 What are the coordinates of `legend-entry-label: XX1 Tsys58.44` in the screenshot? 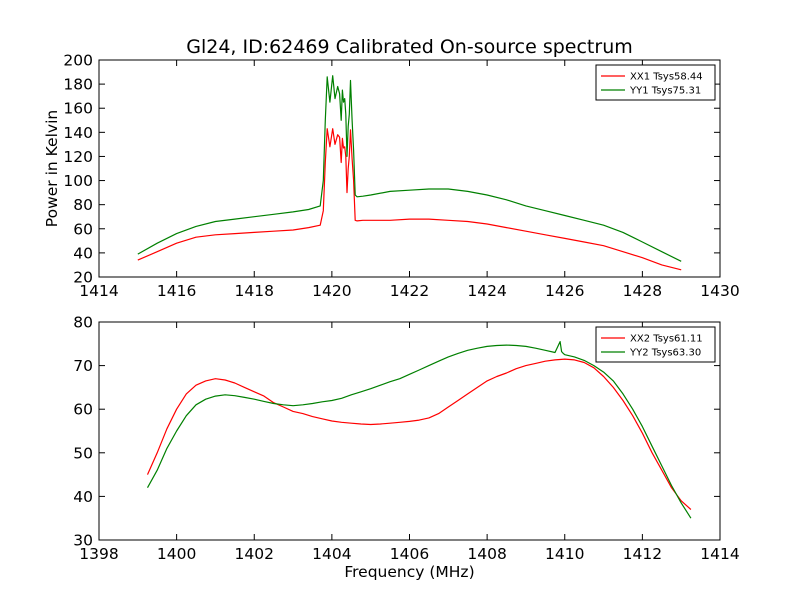 It's located at (666, 77).